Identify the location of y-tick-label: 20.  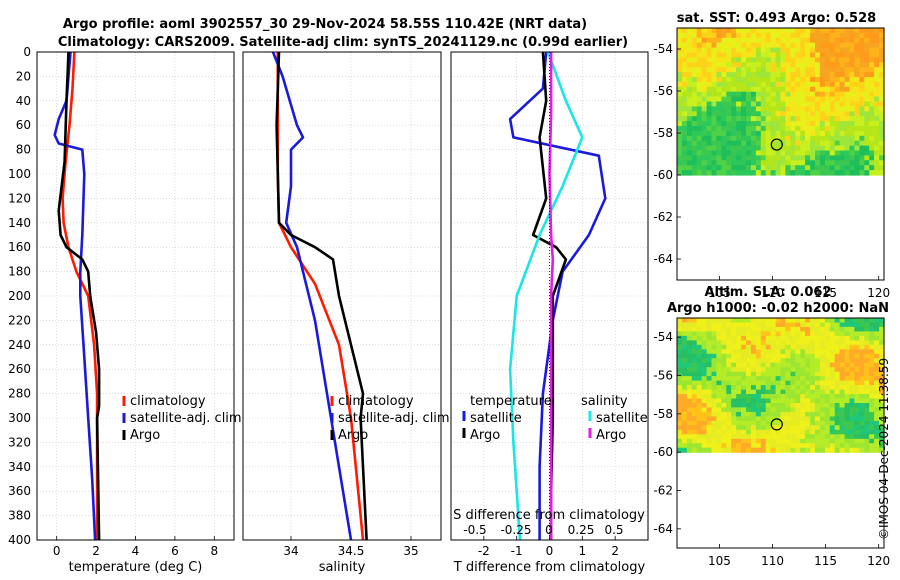
(23, 76).